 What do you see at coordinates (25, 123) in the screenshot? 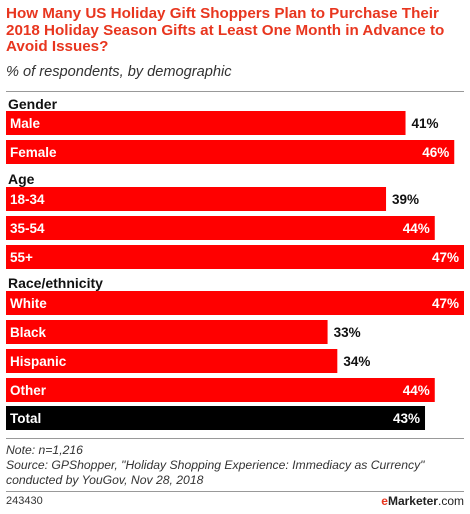
I see `bar-label: Male` at bounding box center [25, 123].